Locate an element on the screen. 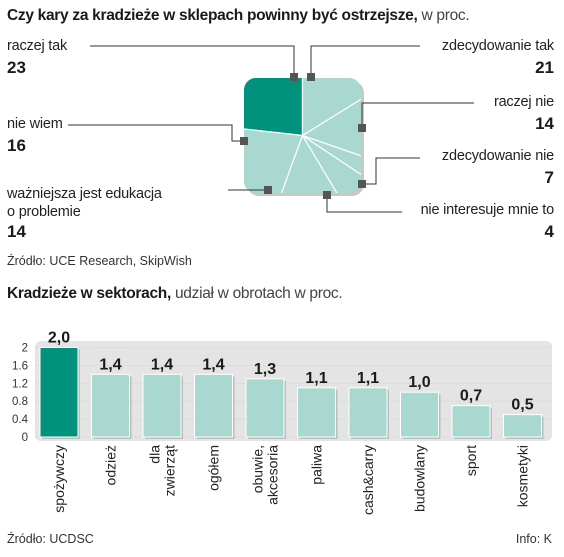 The width and height of the screenshot is (564, 557). y-tick-label: 0.8 is located at coordinates (20, 402).